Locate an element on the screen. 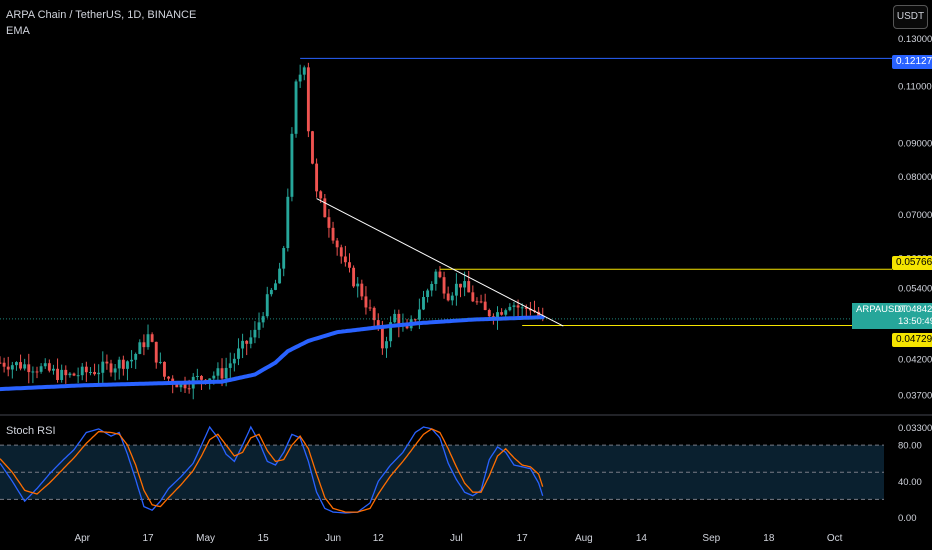 The width and height of the screenshot is (932, 550). time-axis: Apr 17 May 15 Jun 12 Jul 17 Aug 14 Sep 18 Oct is located at coordinates (458, 538).